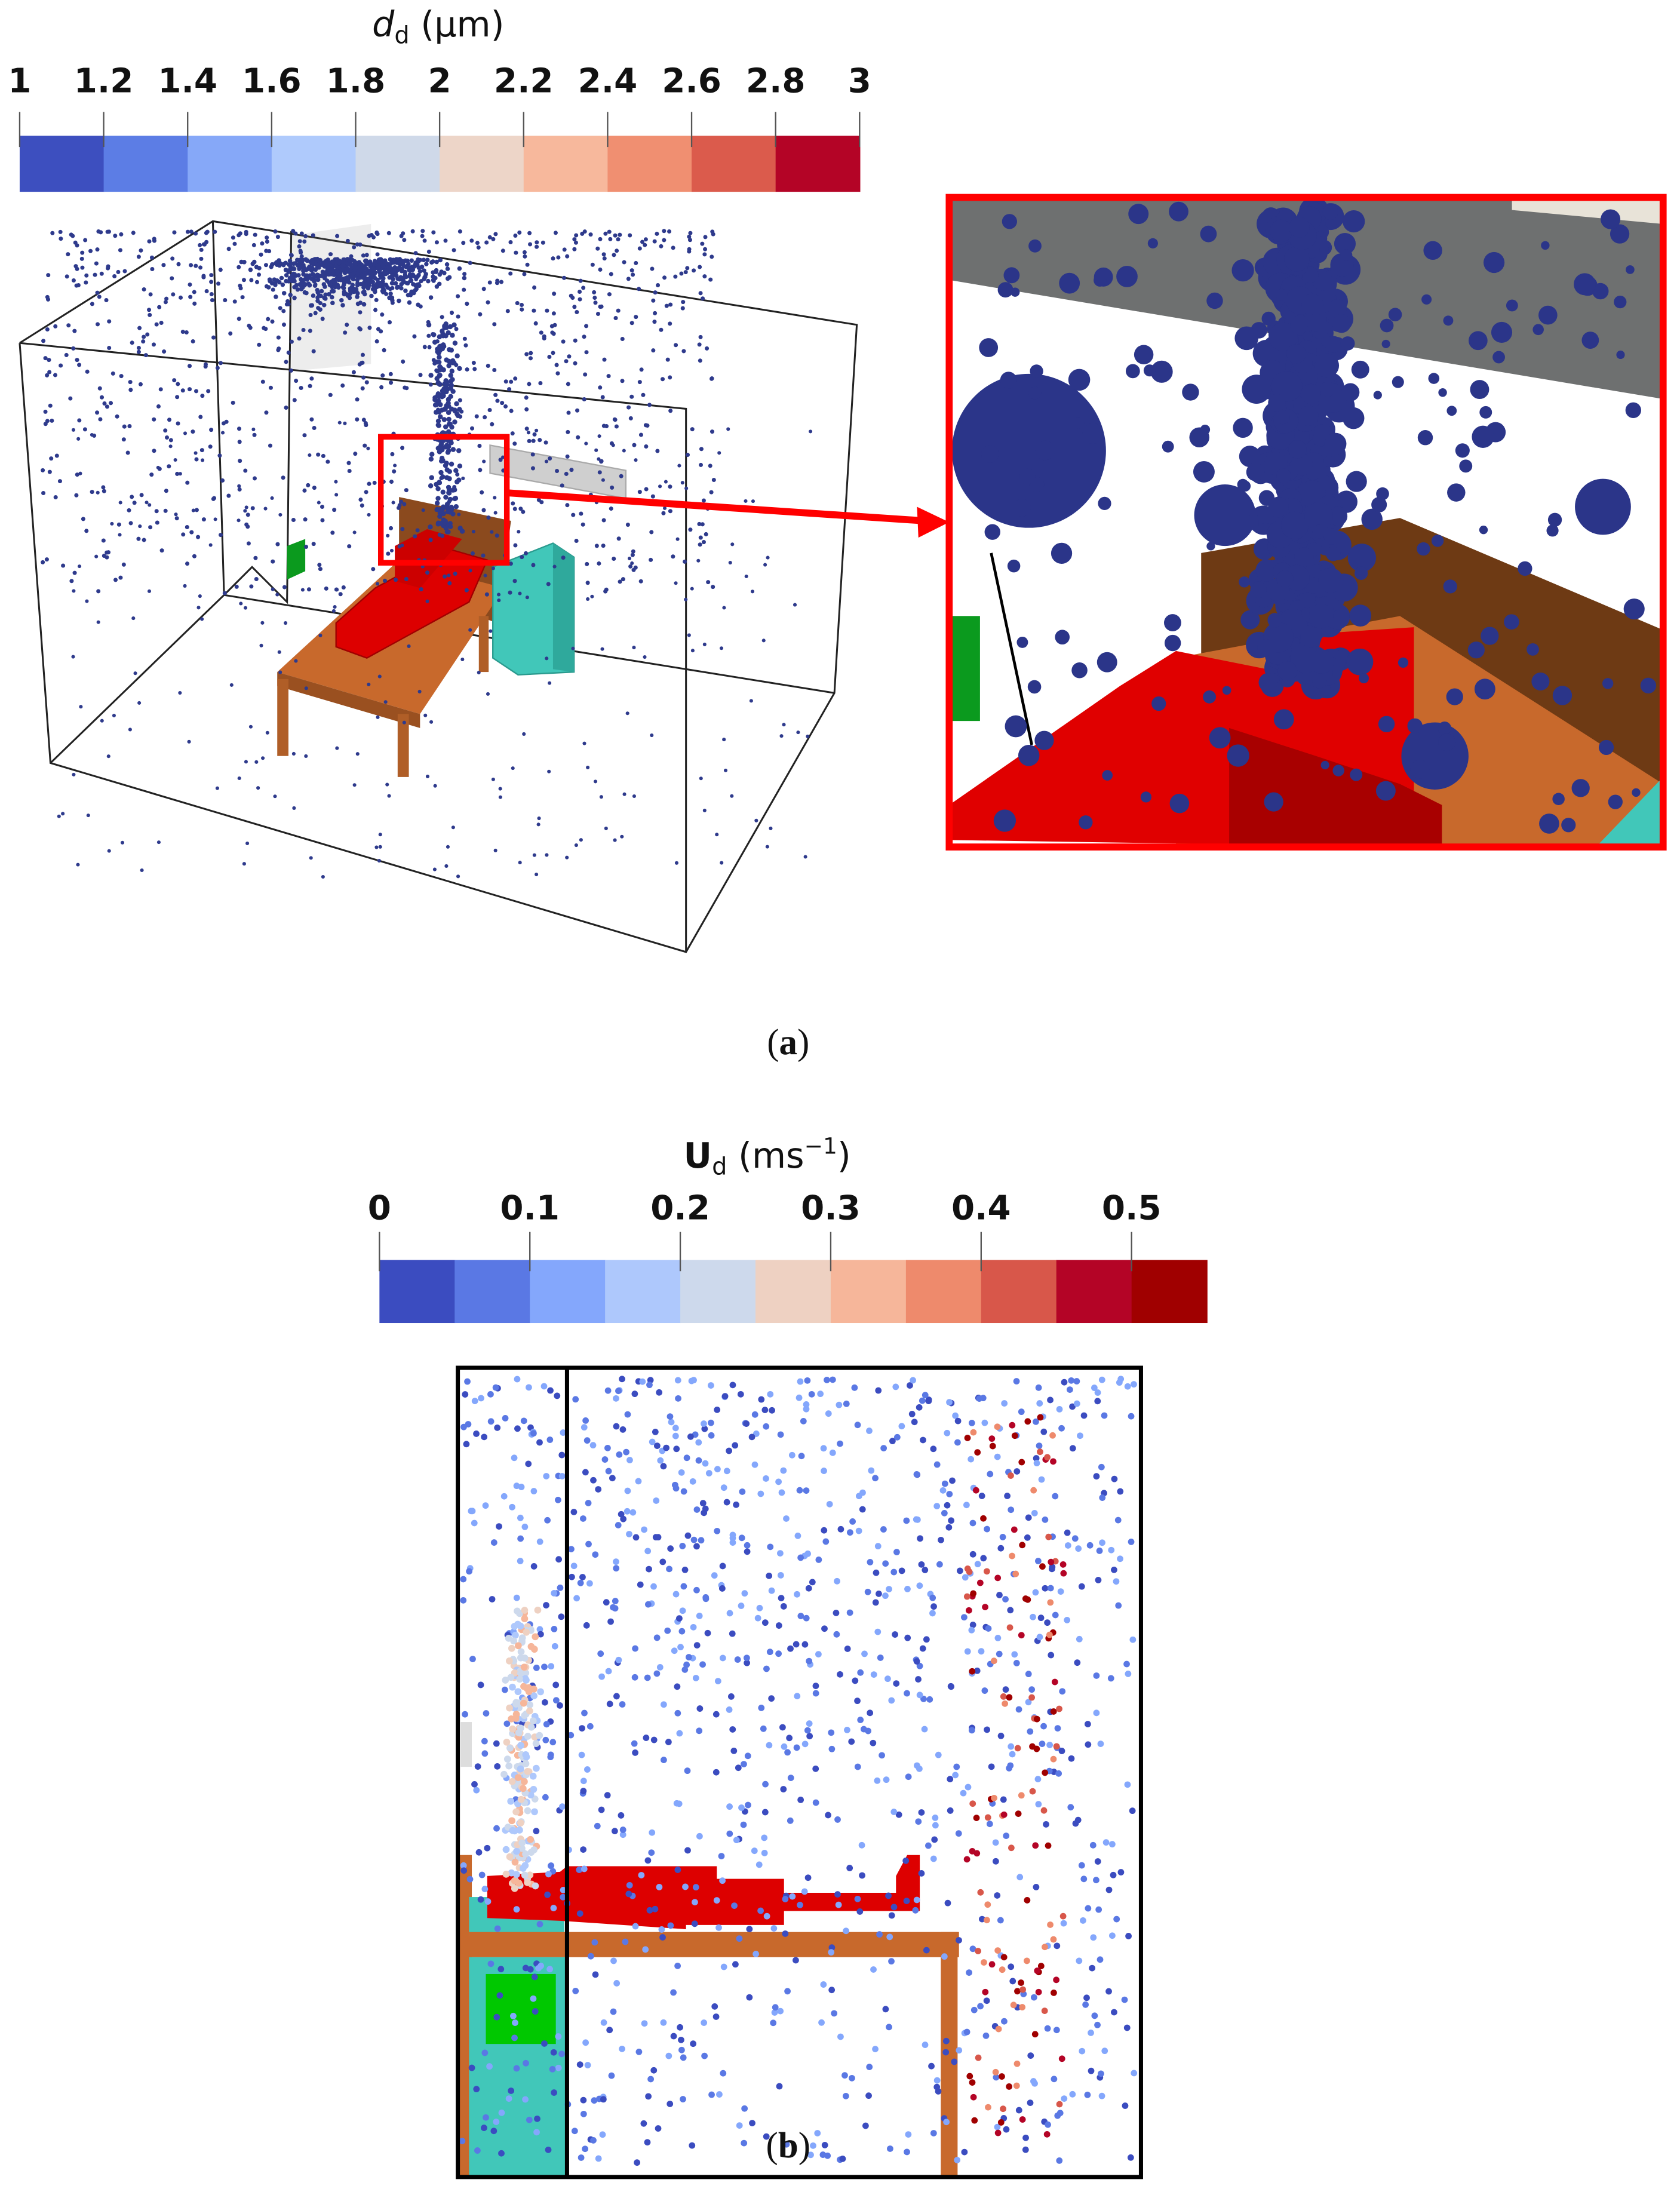  What do you see at coordinates (820, 1145) in the screenshot?
I see `title-exponent: −1` at bounding box center [820, 1145].